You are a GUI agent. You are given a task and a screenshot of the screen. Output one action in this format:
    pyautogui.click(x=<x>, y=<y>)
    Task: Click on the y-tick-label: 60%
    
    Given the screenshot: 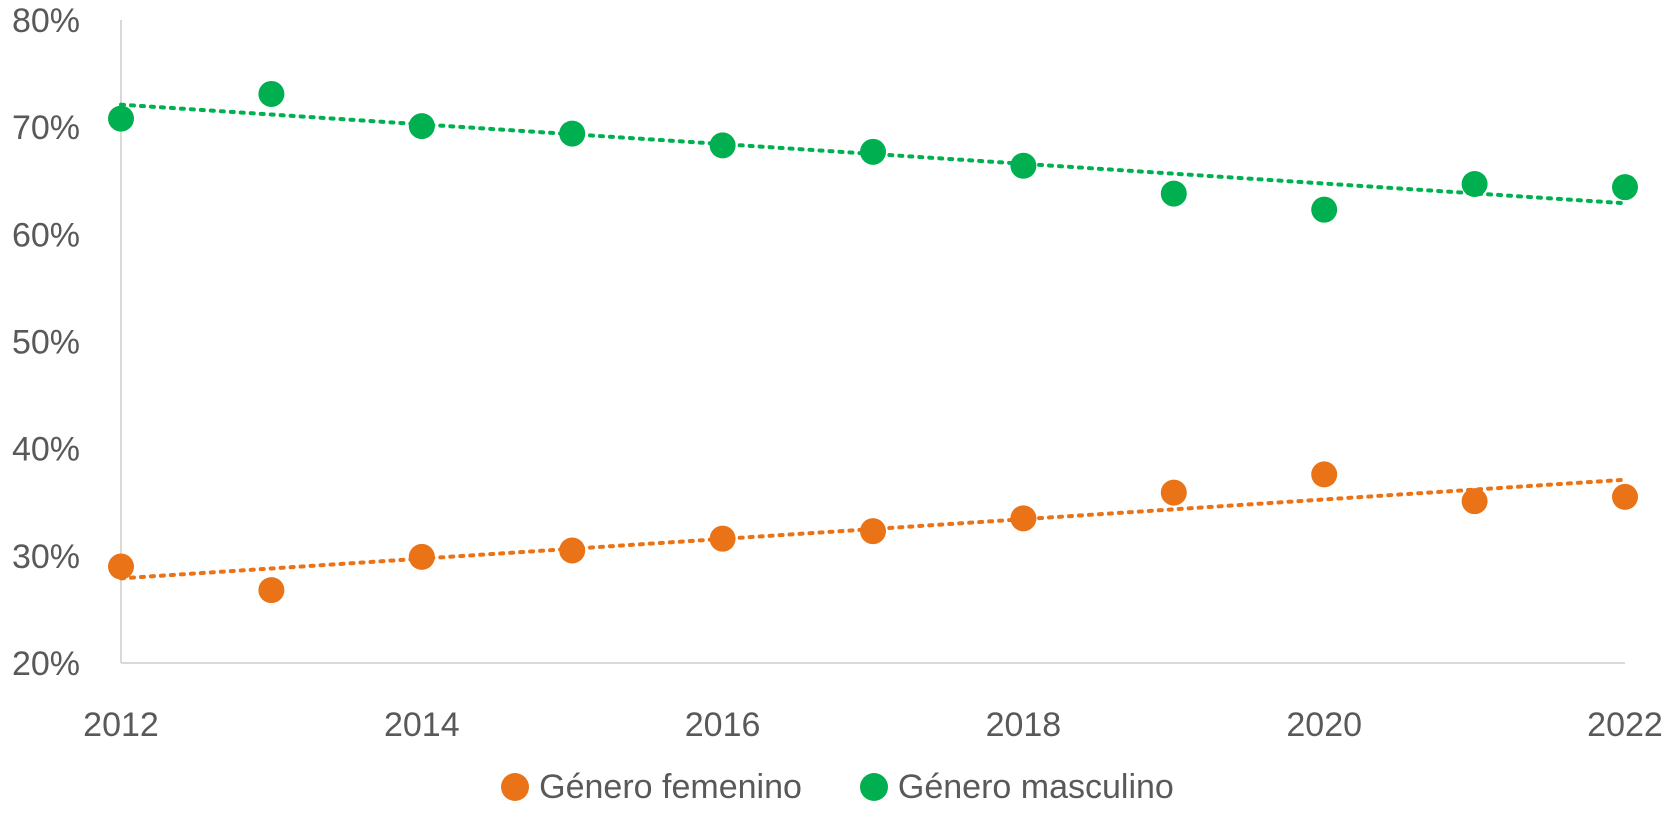 What is the action you would take?
    pyautogui.click(x=46, y=235)
    